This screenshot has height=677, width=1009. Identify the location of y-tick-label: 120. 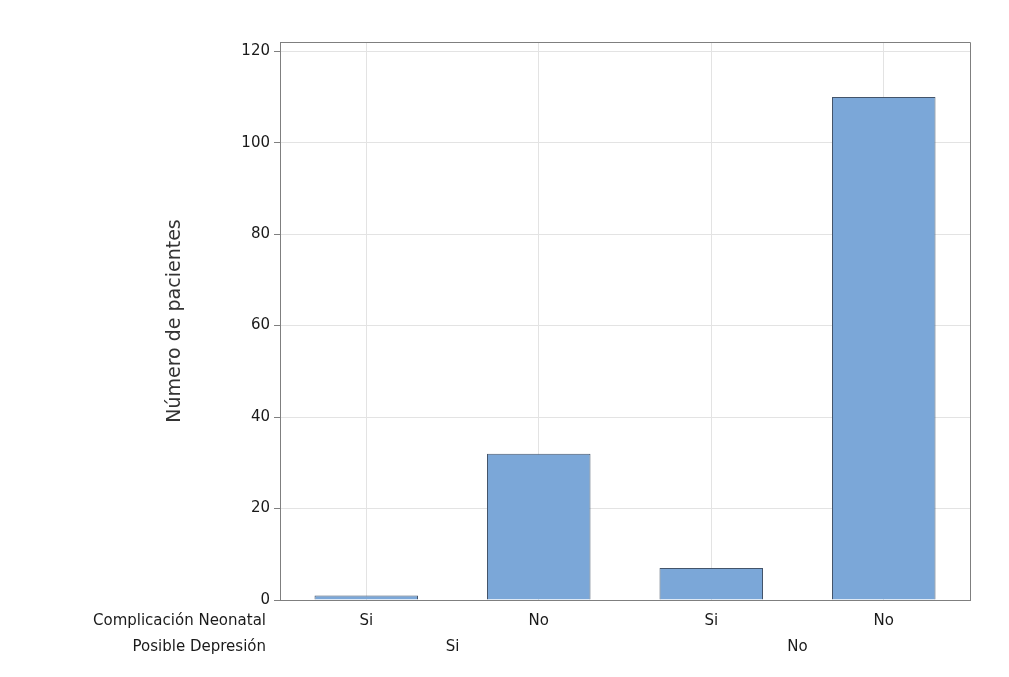
(255, 50).